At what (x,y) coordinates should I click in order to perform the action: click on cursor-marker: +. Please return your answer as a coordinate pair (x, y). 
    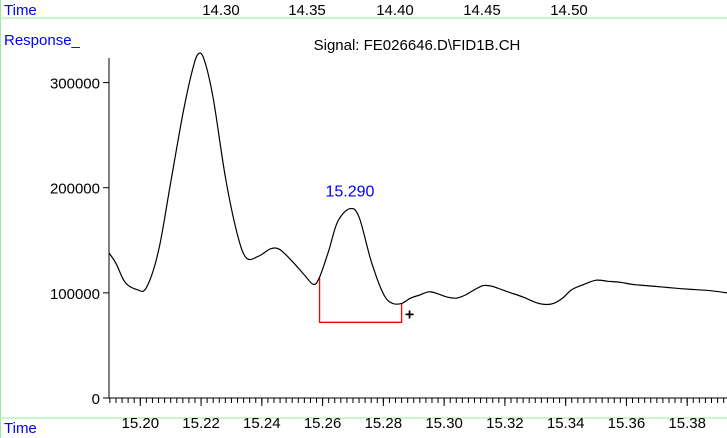
    Looking at the image, I should click on (409, 314).